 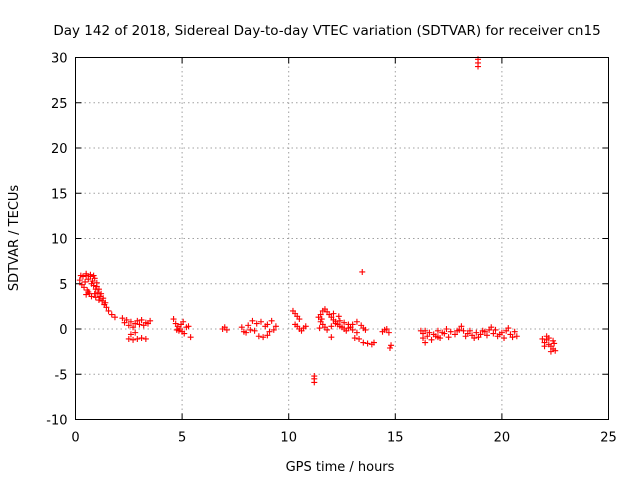 I want to click on y-tick-label: 0, so click(x=63, y=330).